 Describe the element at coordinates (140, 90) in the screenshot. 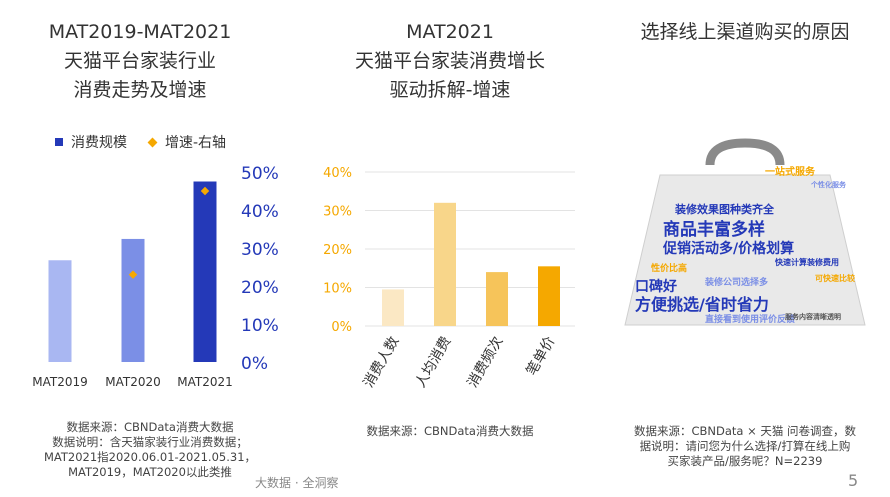

I see `panel1-title-line: 消费走势及增速` at that location.